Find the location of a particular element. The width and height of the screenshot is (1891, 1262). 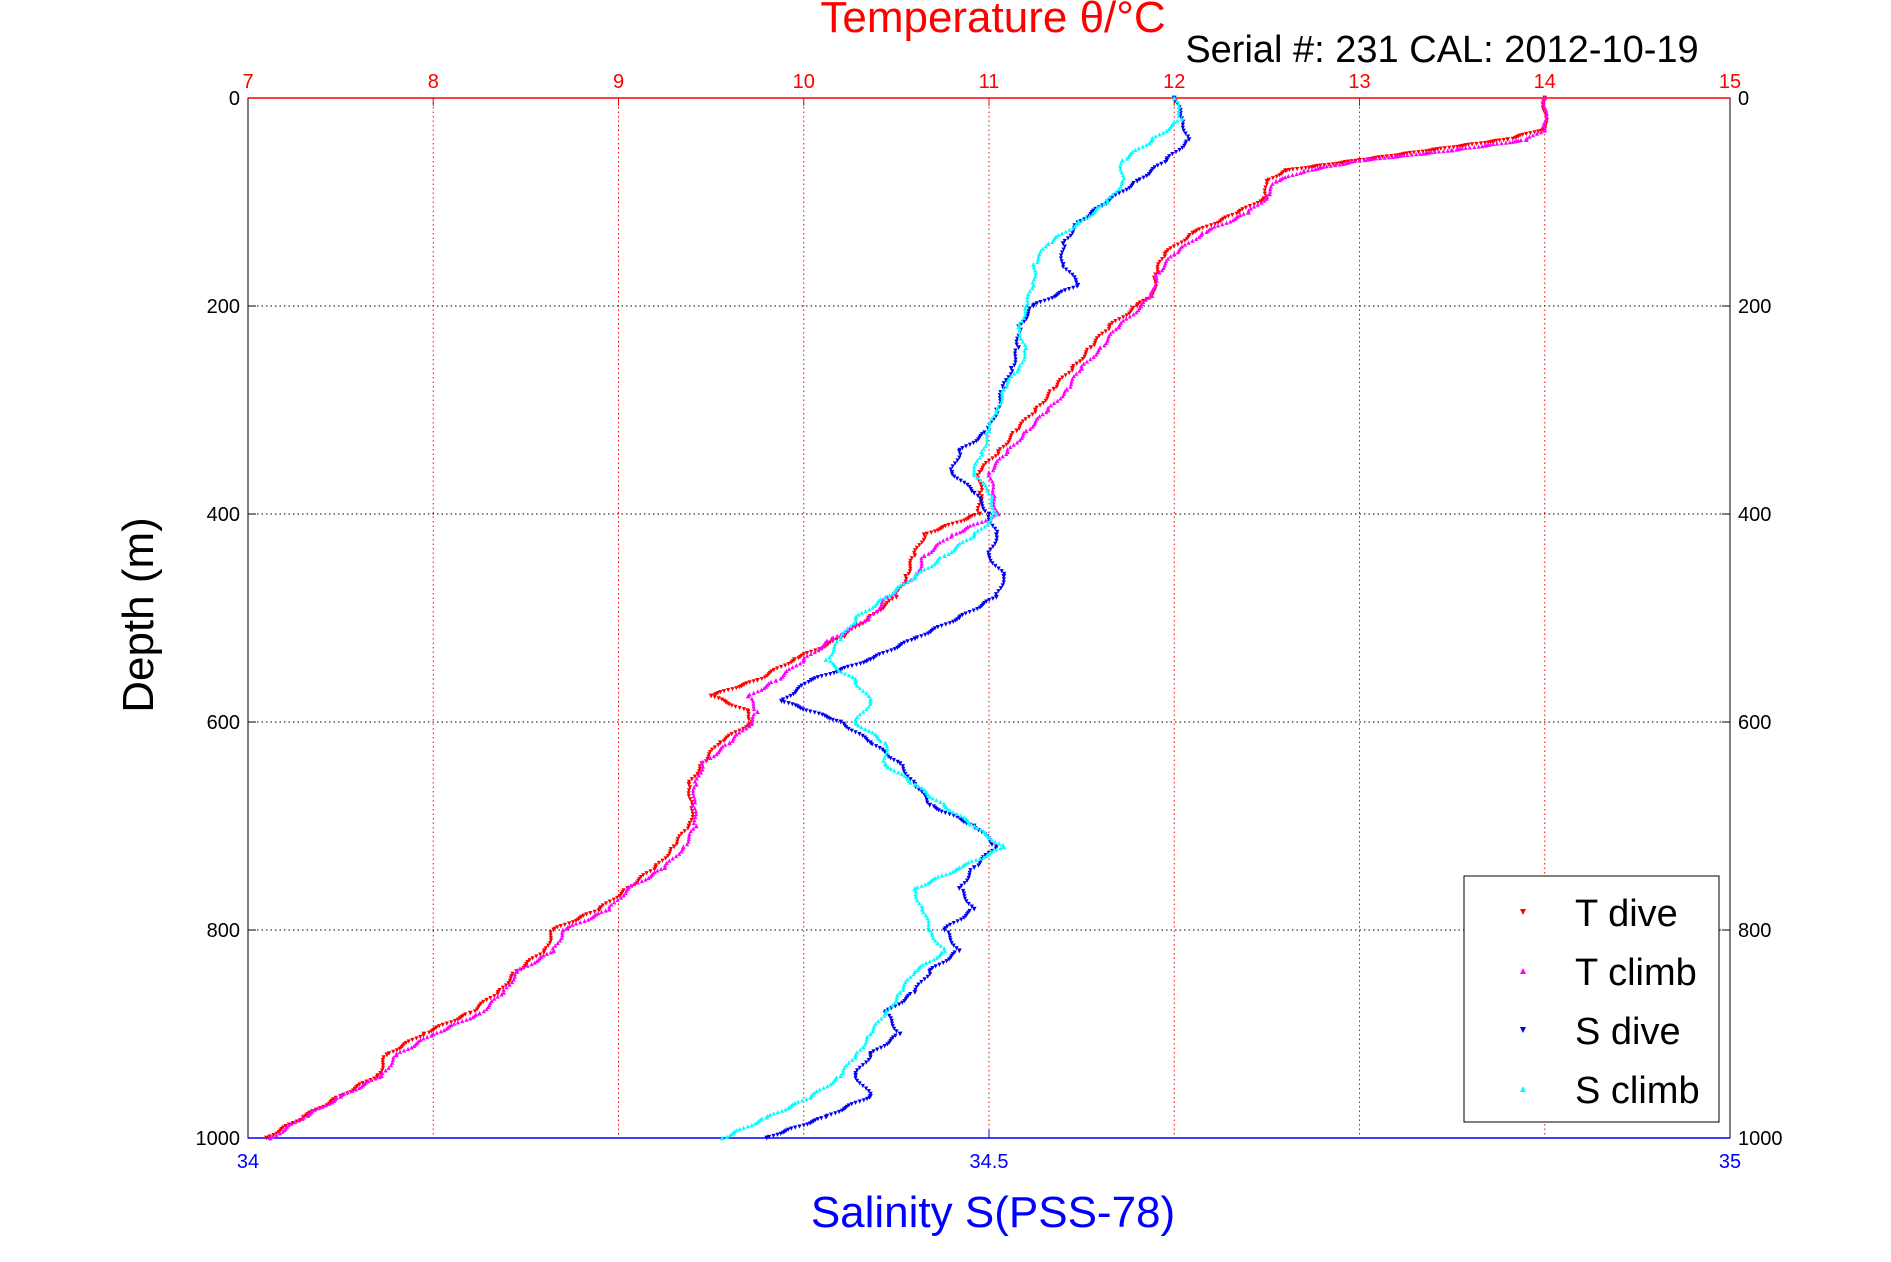

depth-tick-label-left: 400 is located at coordinates (223, 515).